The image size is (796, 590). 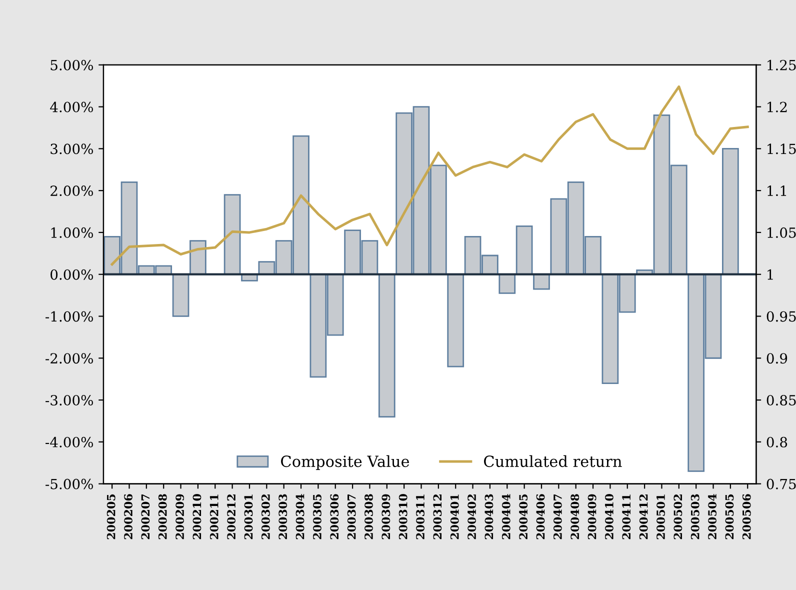 I want to click on x-tick-label: 200309, so click(x=386, y=517).